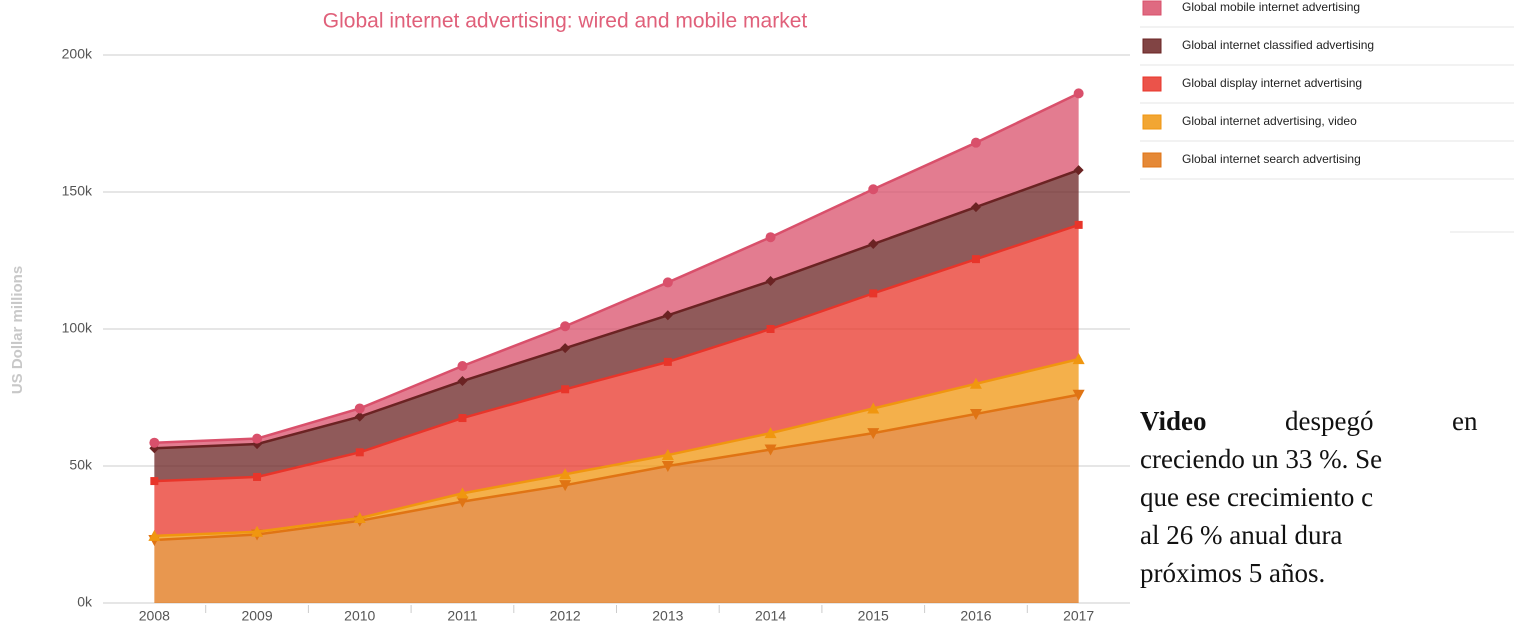 This screenshot has width=1514, height=636. Describe the element at coordinates (154, 616) in the screenshot. I see `x-tick-label: 2008` at that location.